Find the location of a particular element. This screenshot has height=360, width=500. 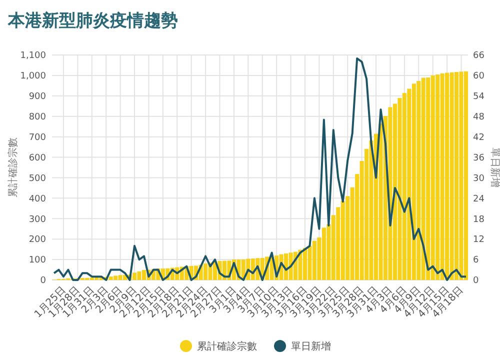

y-tick-label: 400 is located at coordinates (37, 199).